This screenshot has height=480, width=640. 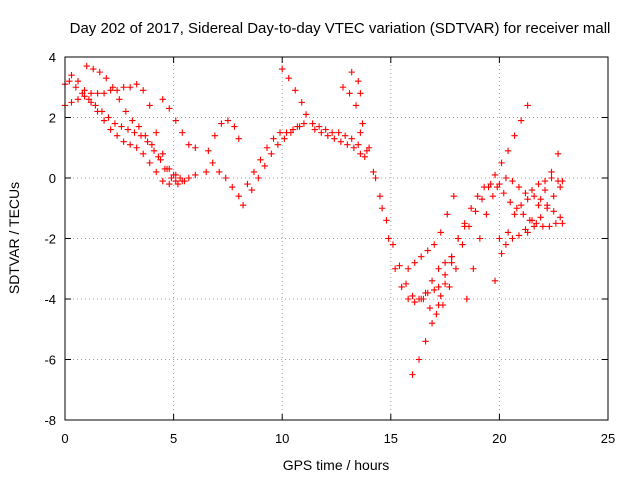 I want to click on x-tick-label: 5, so click(x=173, y=438).